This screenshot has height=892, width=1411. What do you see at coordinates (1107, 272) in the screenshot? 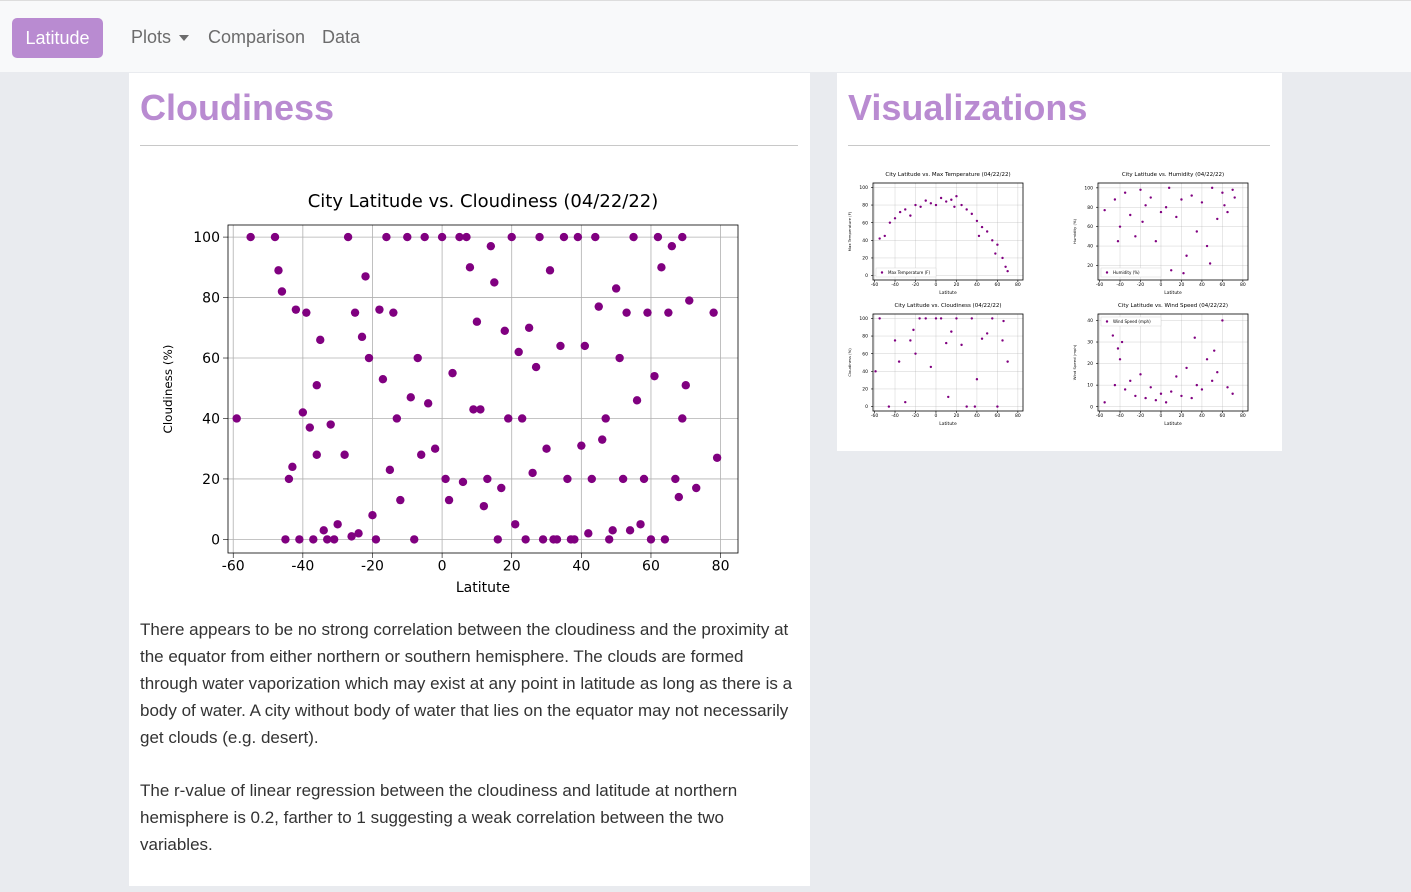
I see `legend-marker` at bounding box center [1107, 272].